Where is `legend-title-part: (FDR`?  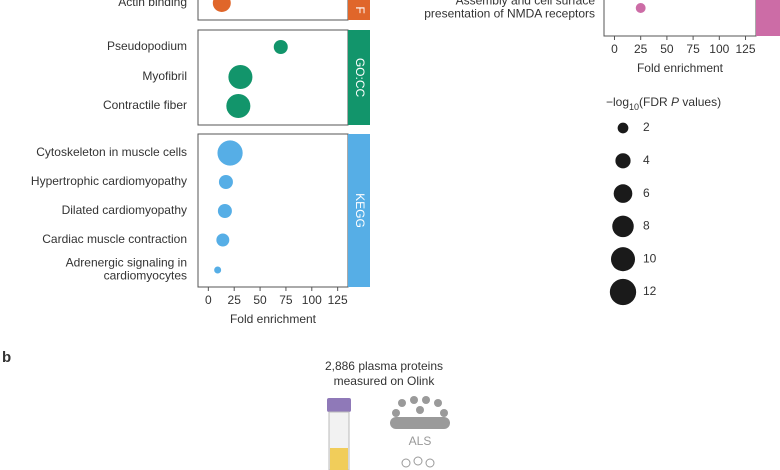 legend-title-part: (FDR is located at coordinates (655, 102).